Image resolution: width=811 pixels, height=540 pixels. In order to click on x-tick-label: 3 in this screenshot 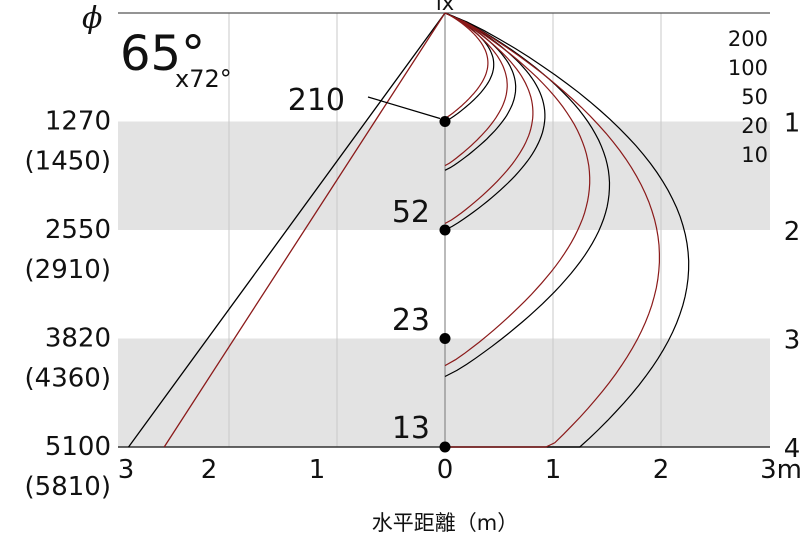, I will do `click(126, 470)`.